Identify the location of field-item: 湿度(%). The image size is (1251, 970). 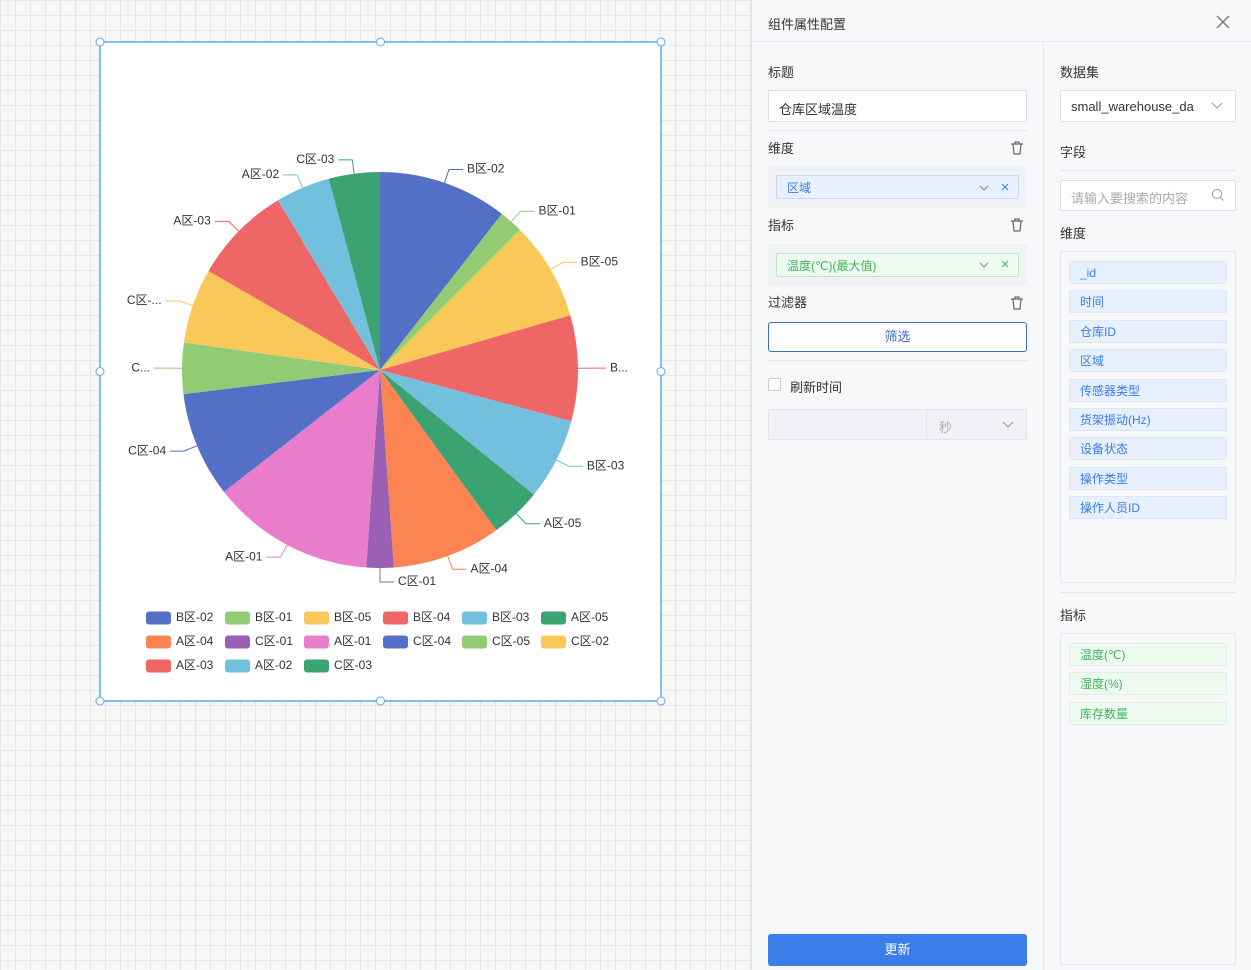
(1148, 684).